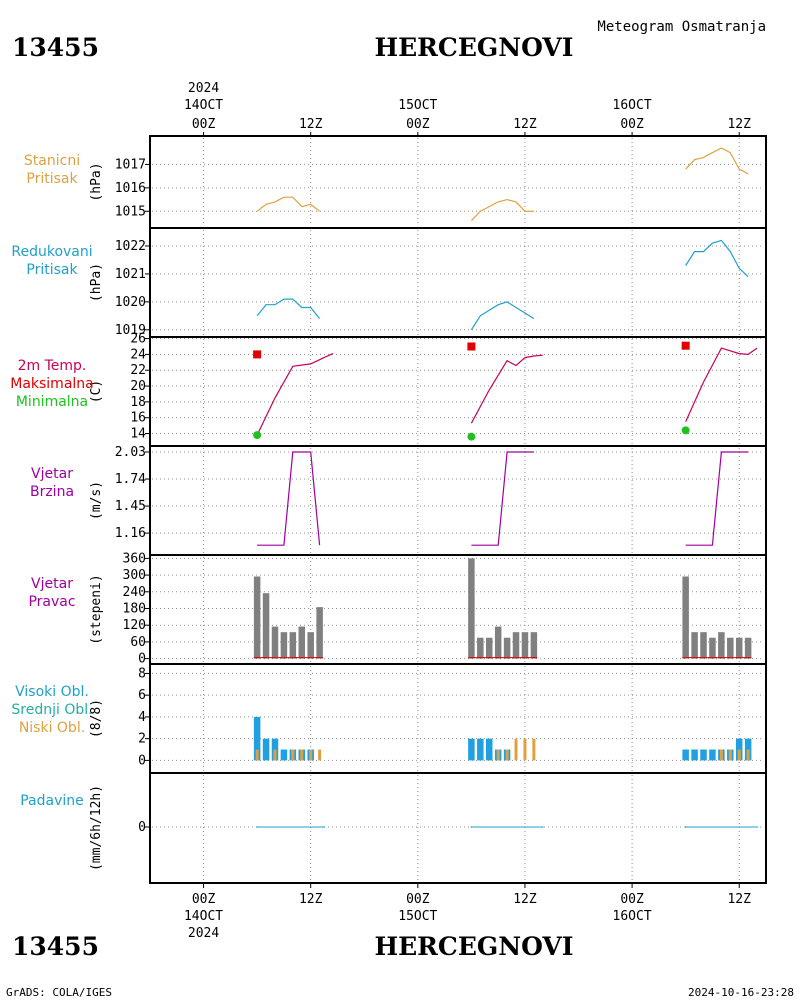  Describe the element at coordinates (130, 164) in the screenshot. I see `y-tick-label: 1017` at that location.